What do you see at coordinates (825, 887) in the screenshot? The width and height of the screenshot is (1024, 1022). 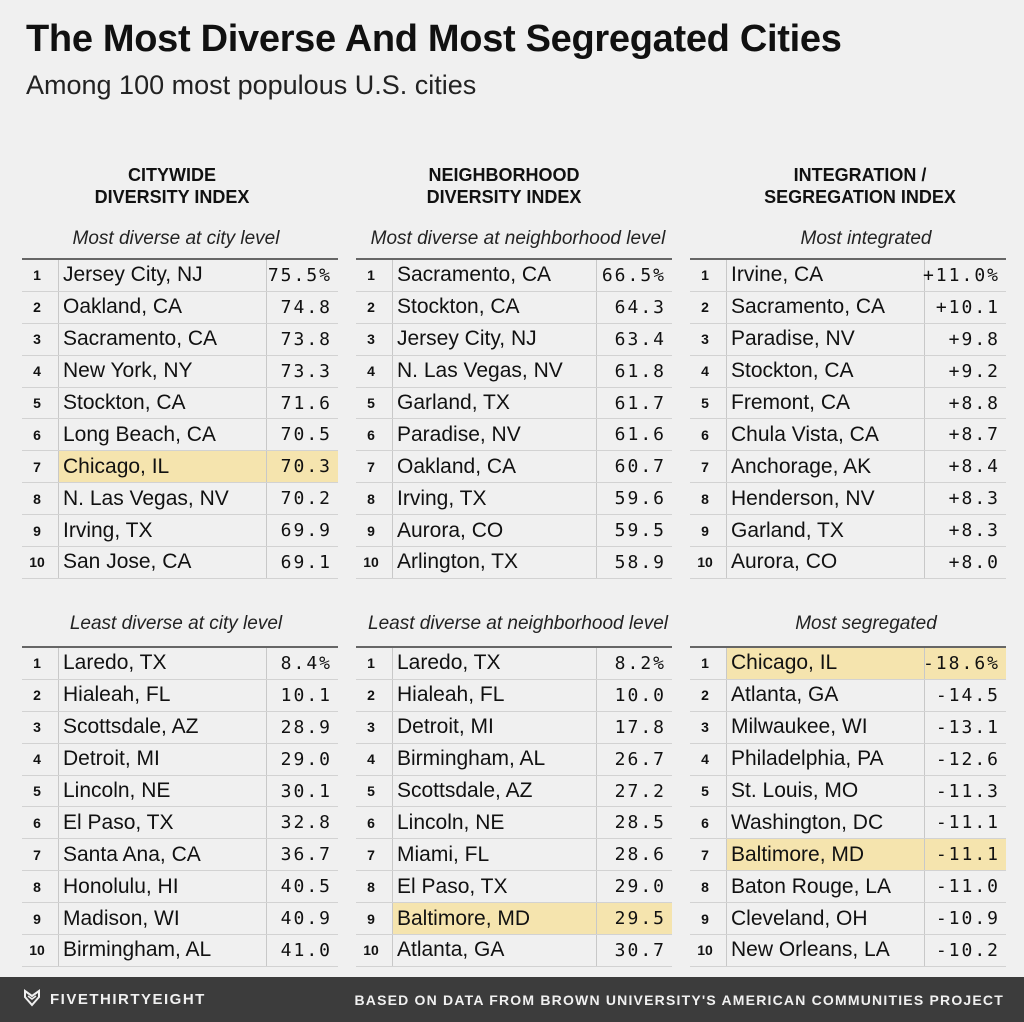 I see `city-name: Baton Rouge, LA` at bounding box center [825, 887].